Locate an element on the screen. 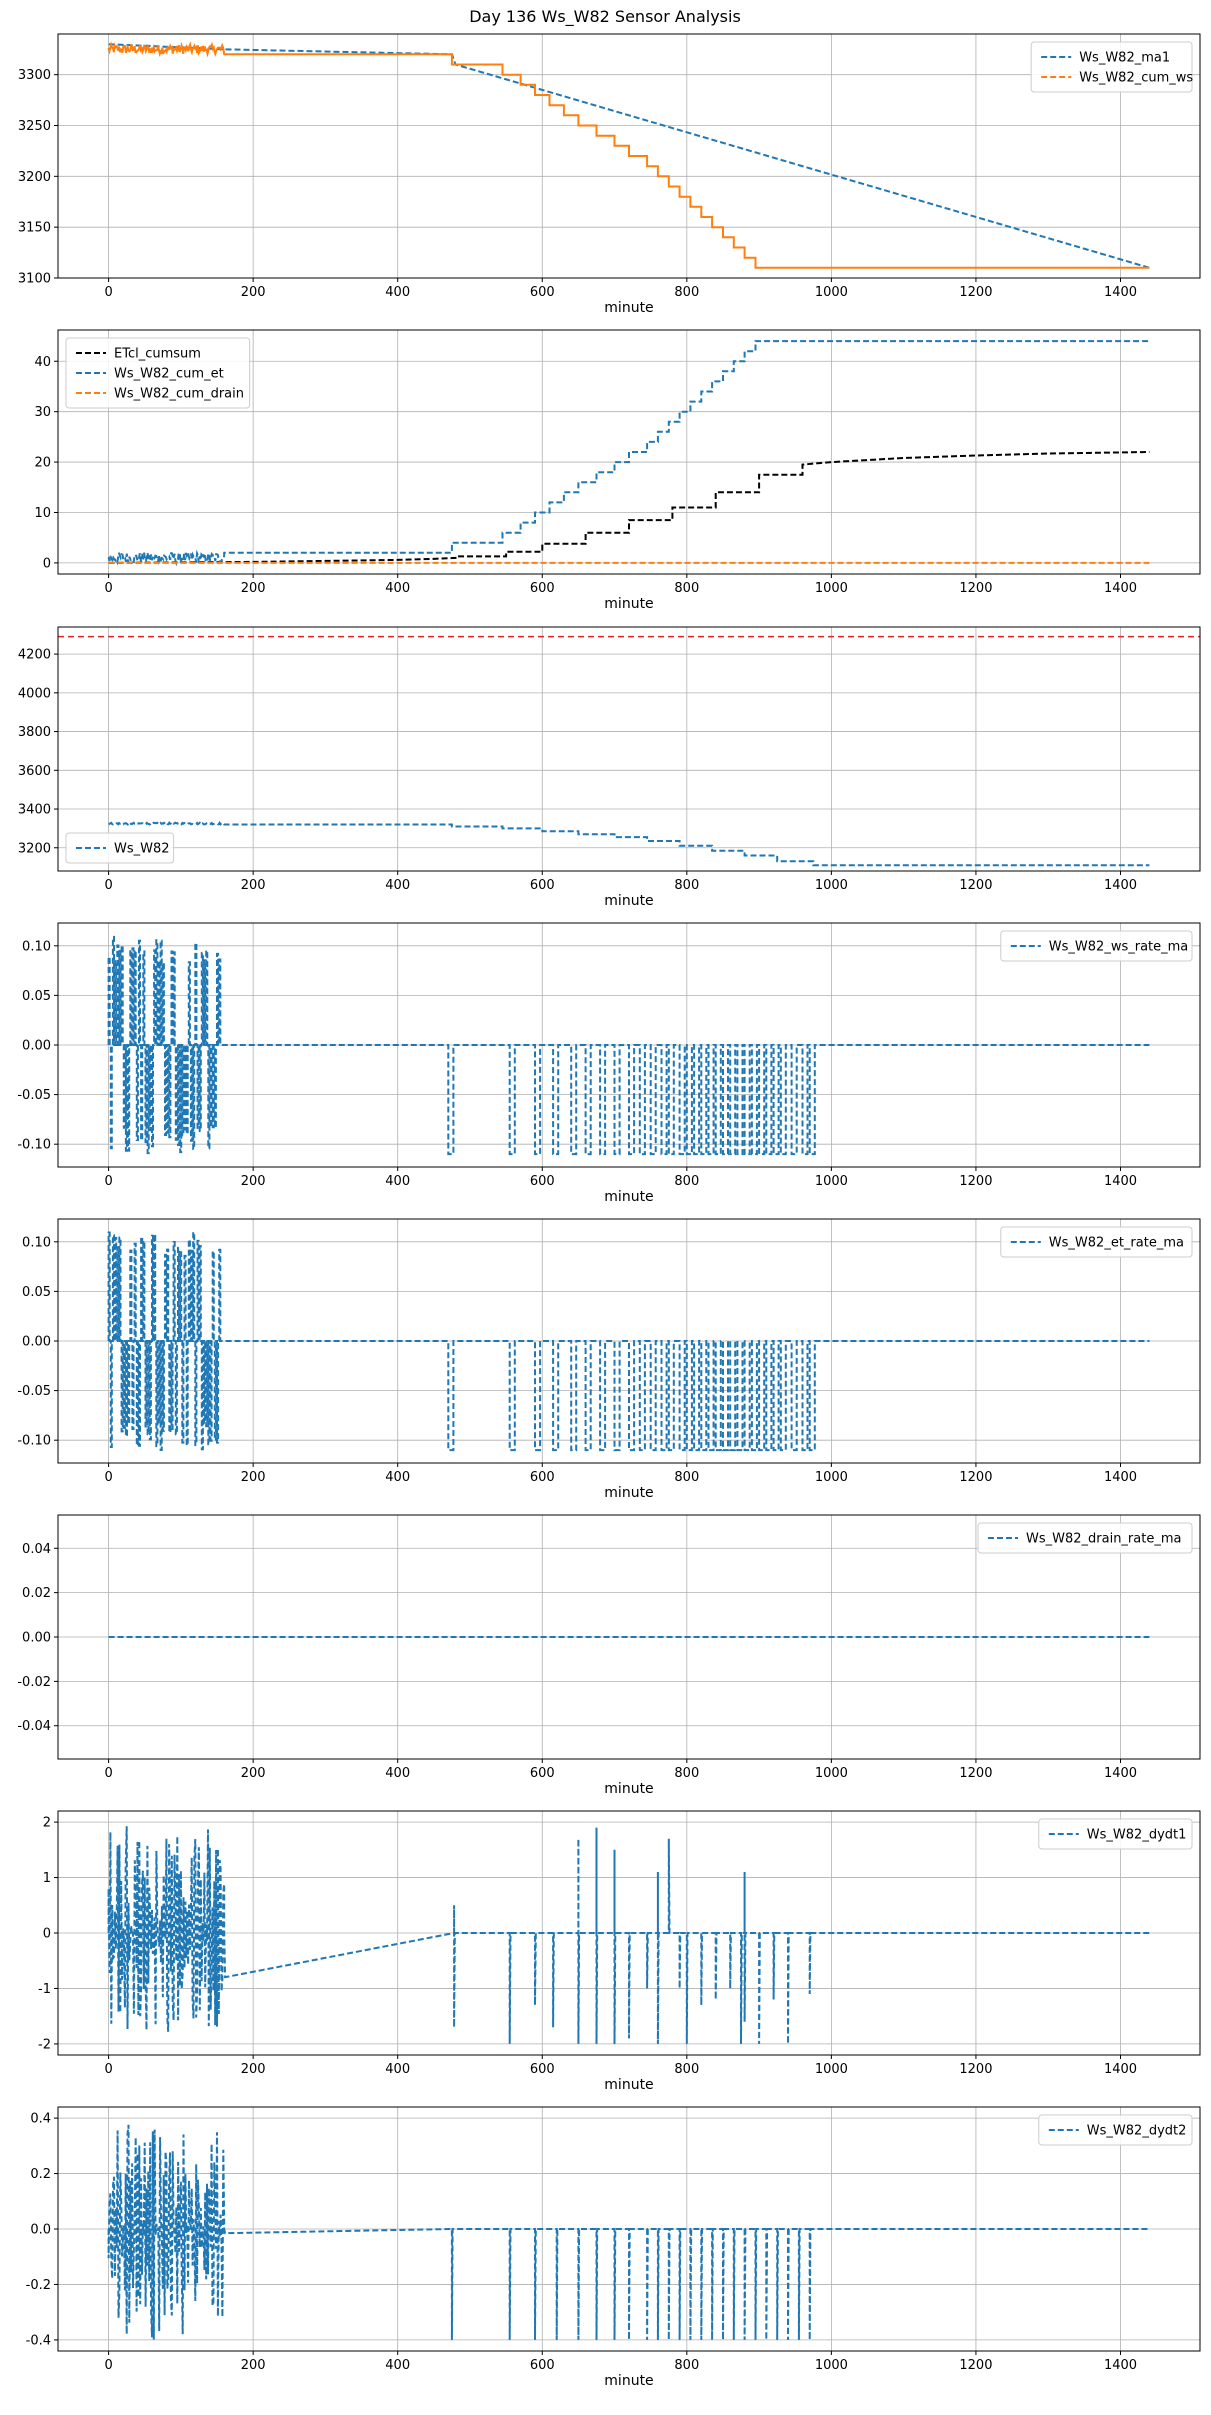 The image size is (1211, 2415). legend: Ws_W82_dydt2 is located at coordinates (1115, 2130).